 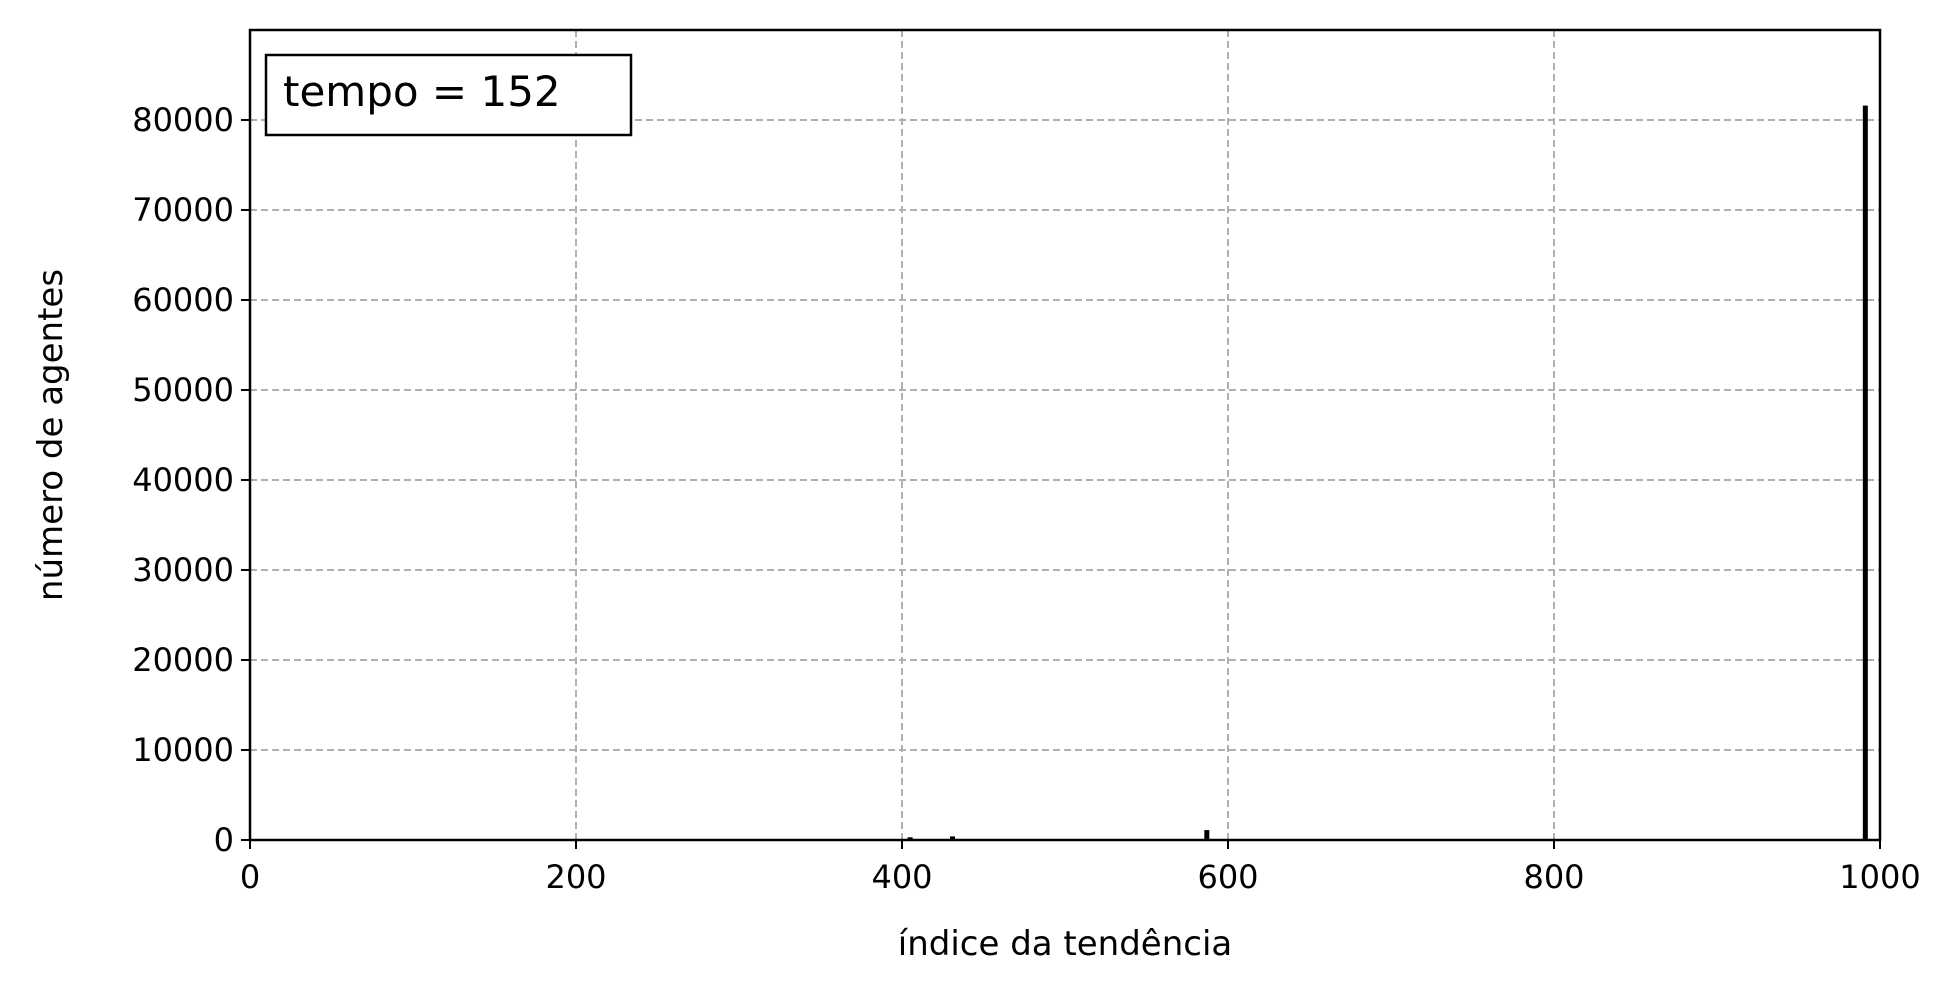 I want to click on x-tick-label: 200, so click(x=575, y=877).